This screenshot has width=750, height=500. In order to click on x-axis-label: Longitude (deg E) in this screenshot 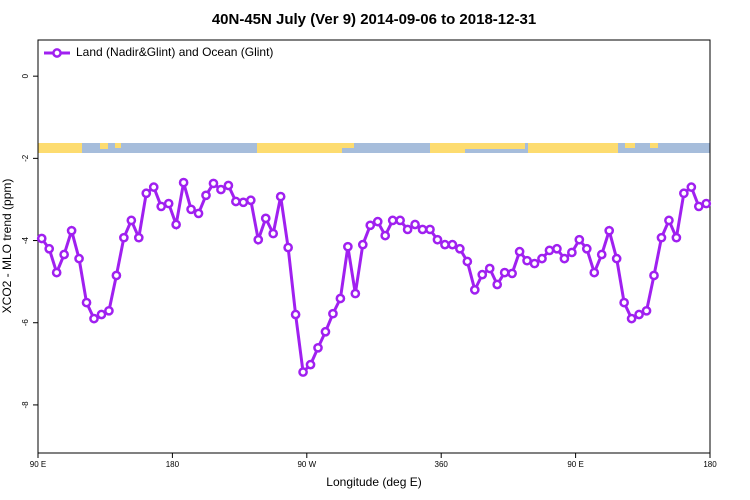, I will do `click(373, 482)`.